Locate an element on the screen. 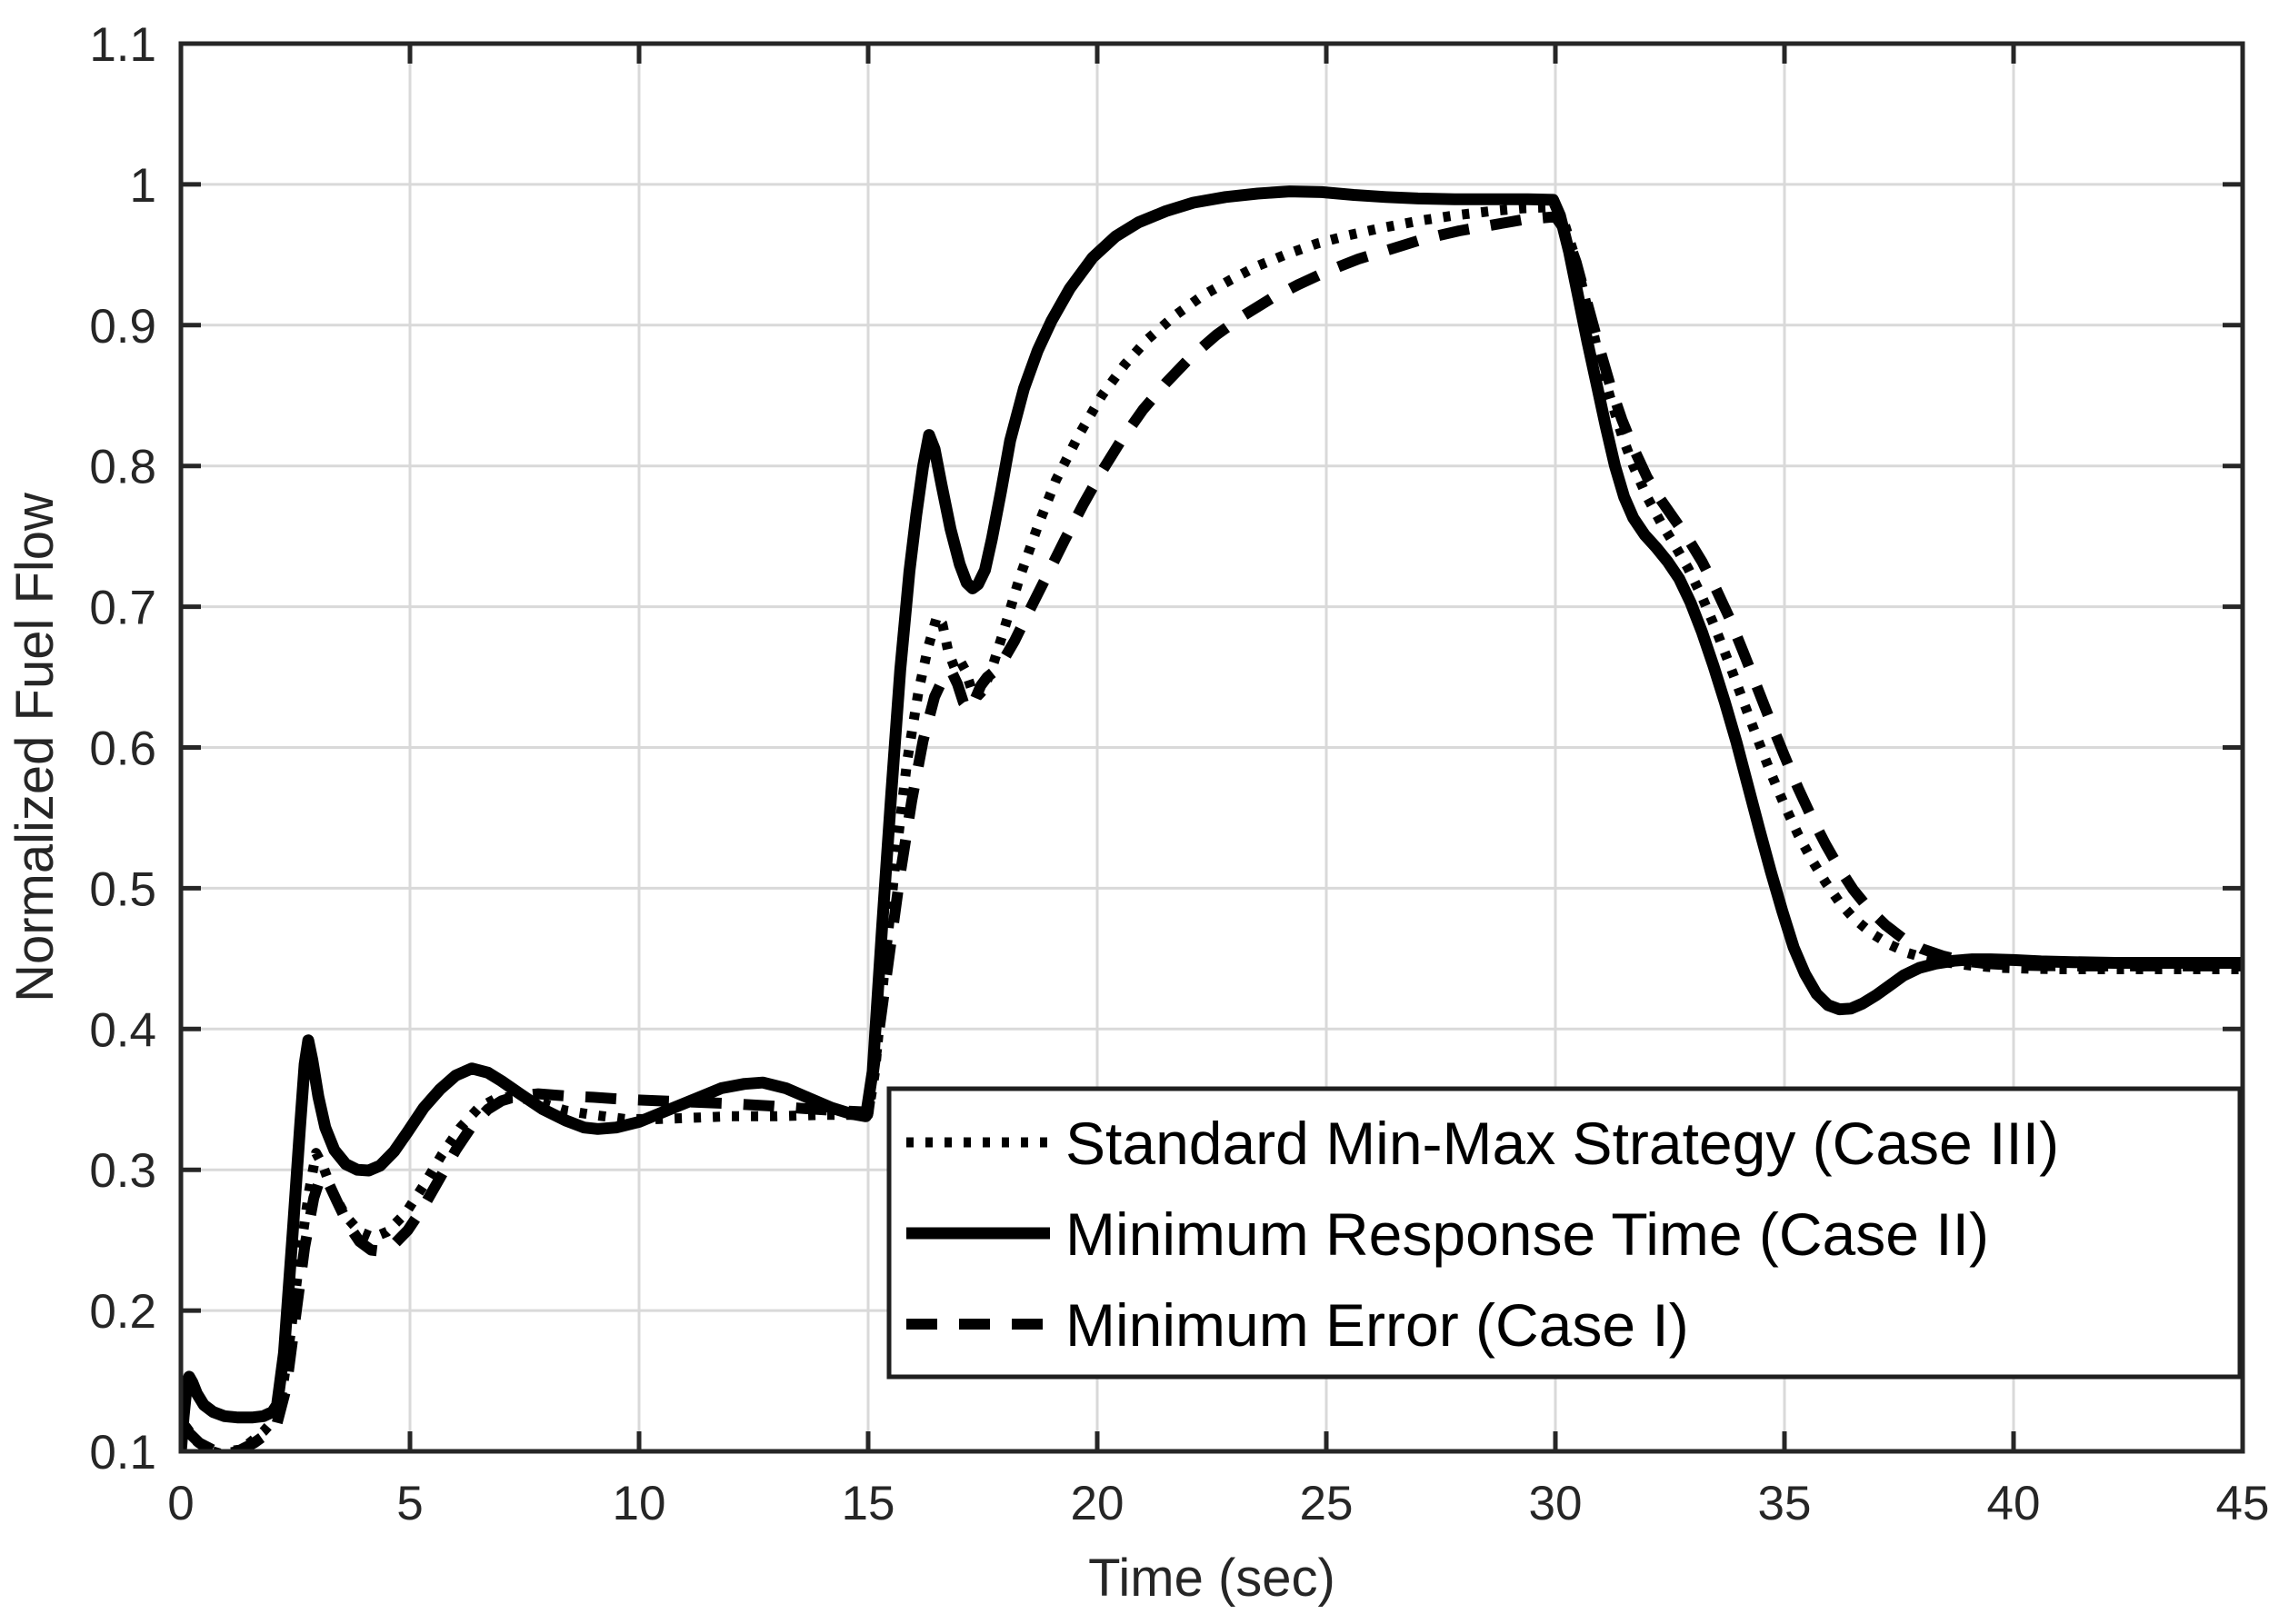 This screenshot has width=2289, height=1624. legend-box is located at coordinates (1564, 1233).